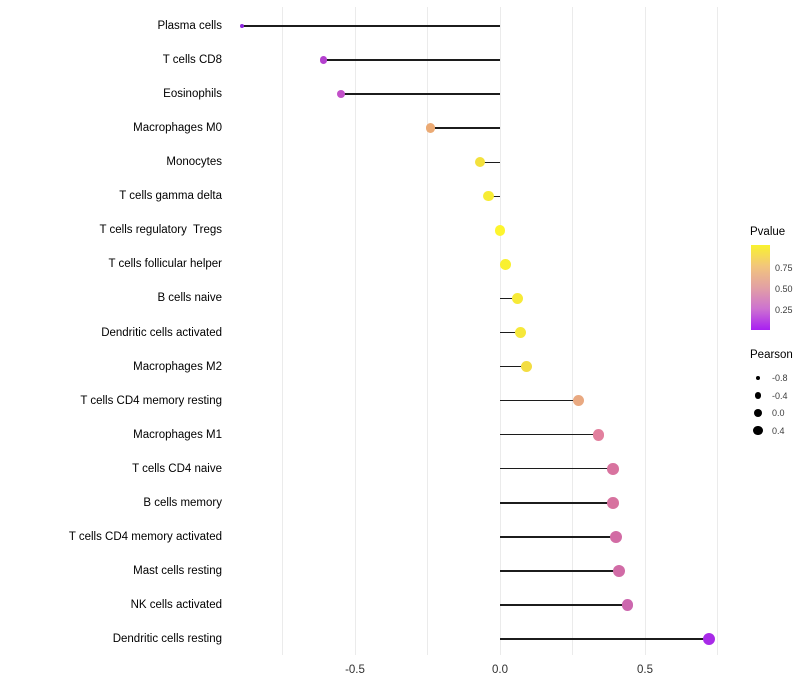  What do you see at coordinates (160, 230) in the screenshot?
I see `category-label: T cells regulatory Tregs` at bounding box center [160, 230].